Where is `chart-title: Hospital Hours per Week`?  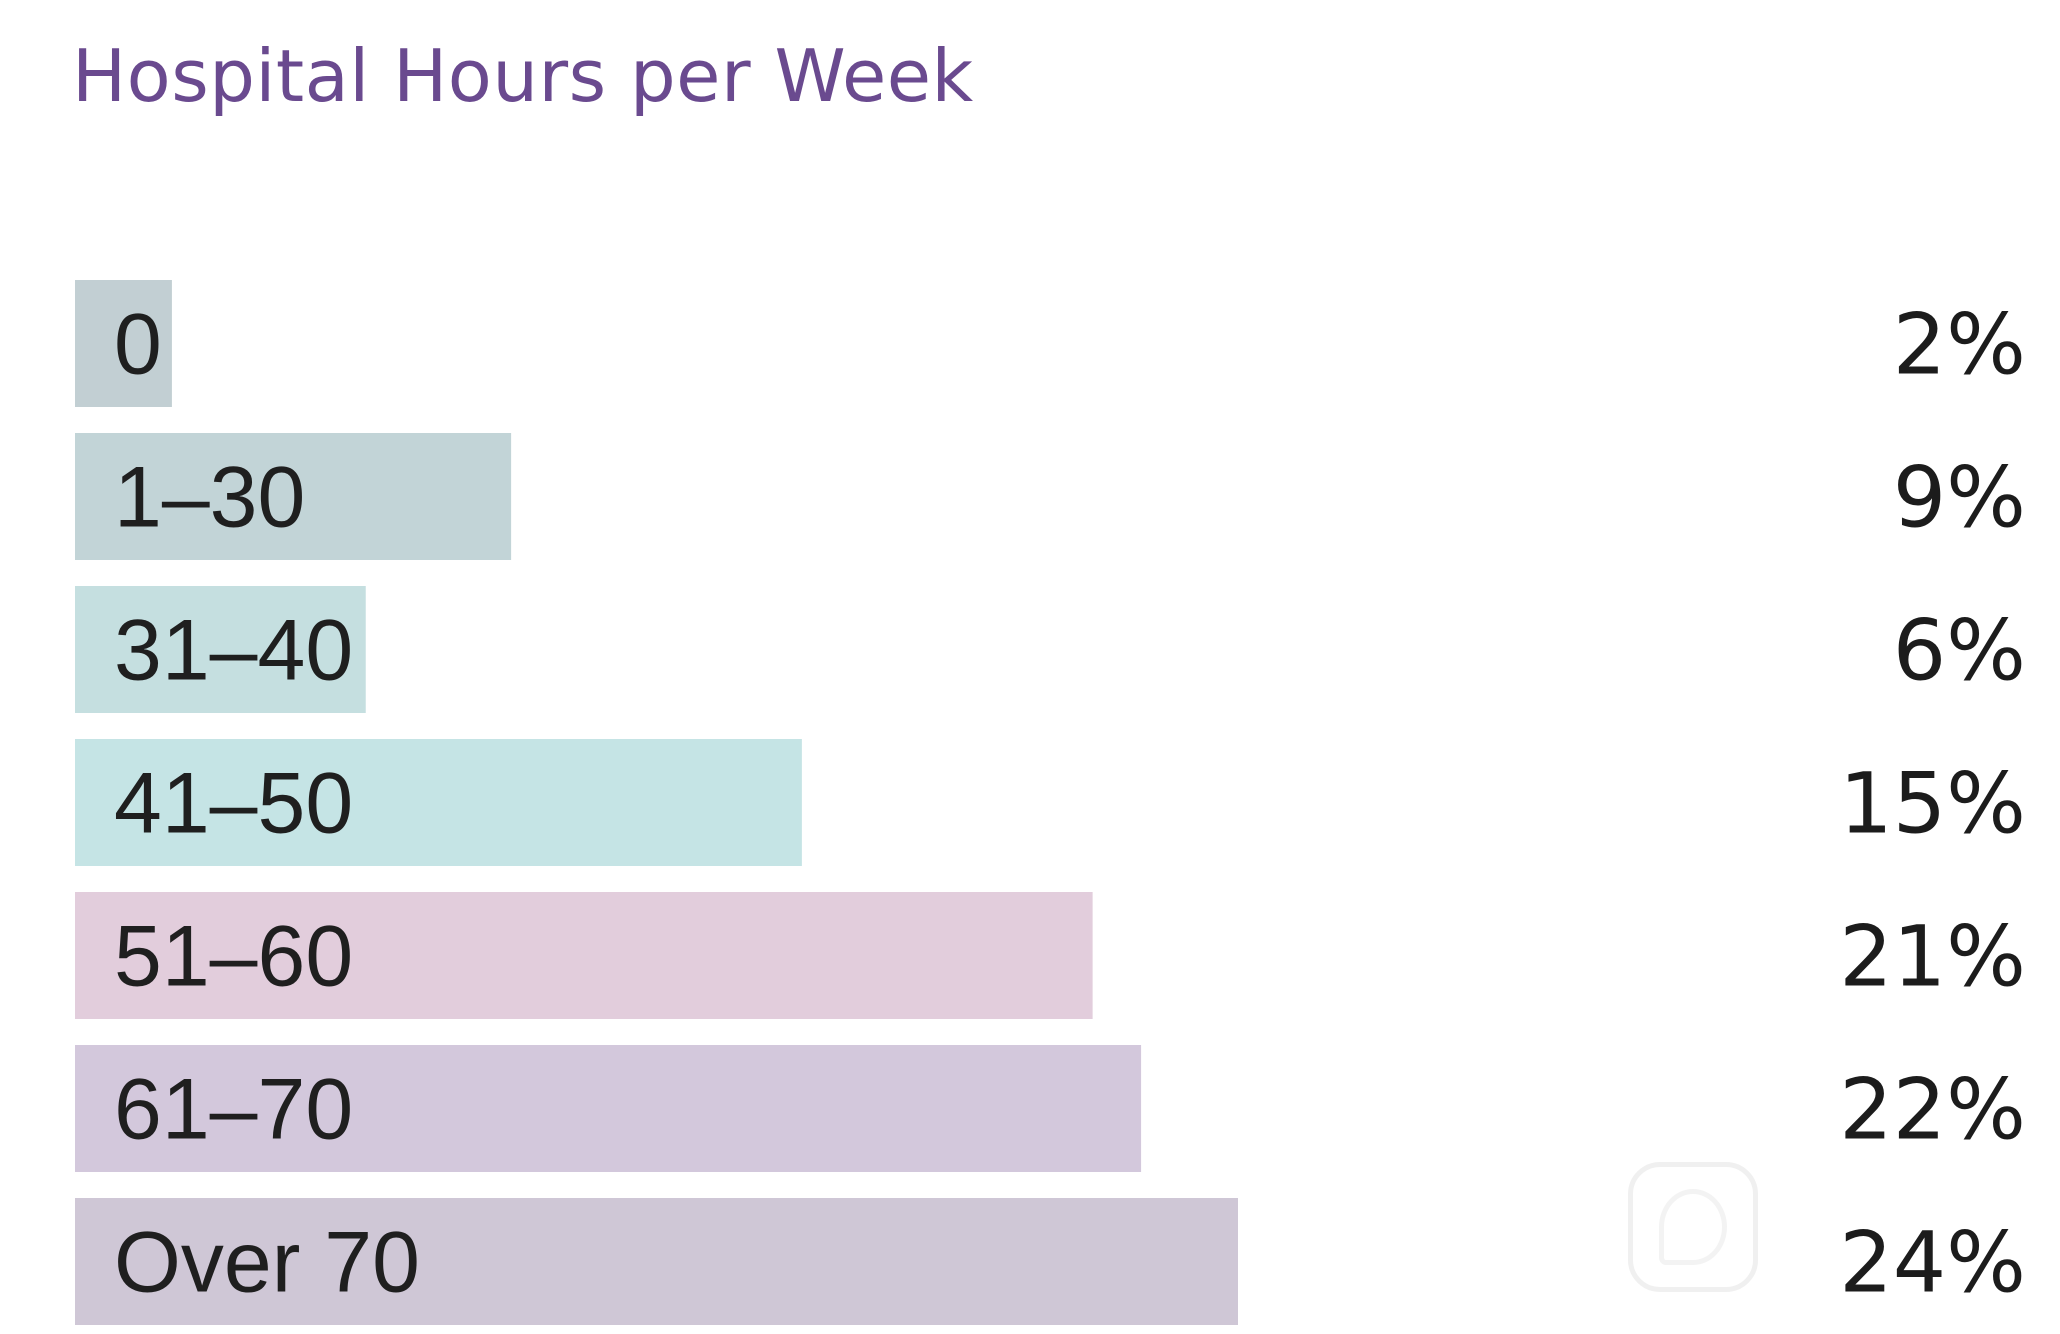
chart-title: Hospital Hours per Week is located at coordinates (523, 76).